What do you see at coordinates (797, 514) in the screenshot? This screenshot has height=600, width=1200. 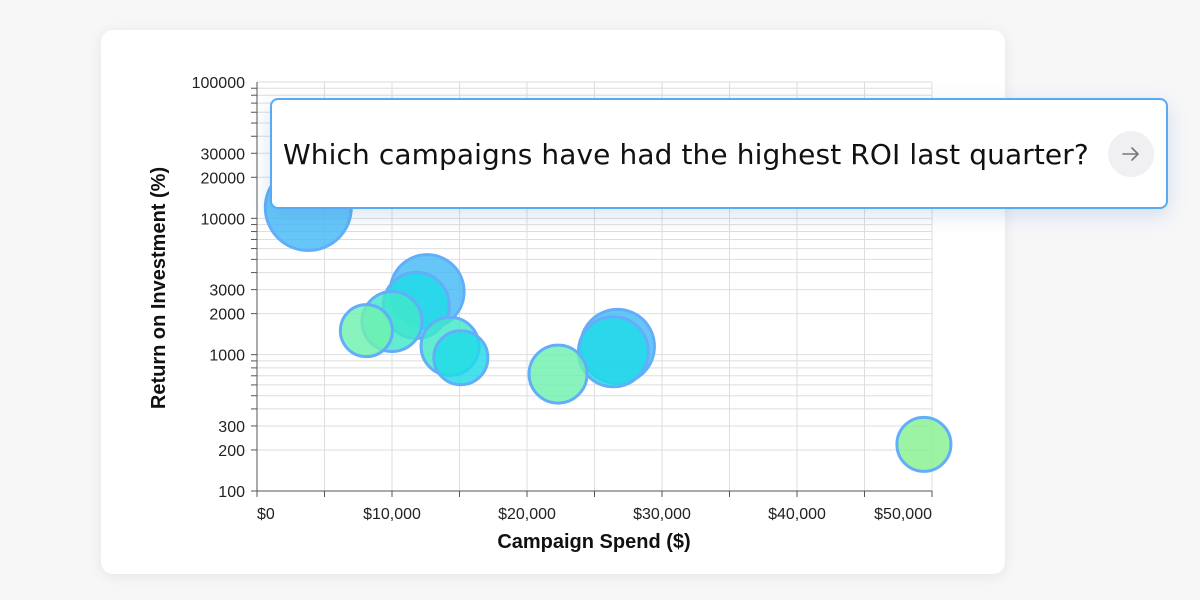 I see `x-tick-label: $40,000` at bounding box center [797, 514].